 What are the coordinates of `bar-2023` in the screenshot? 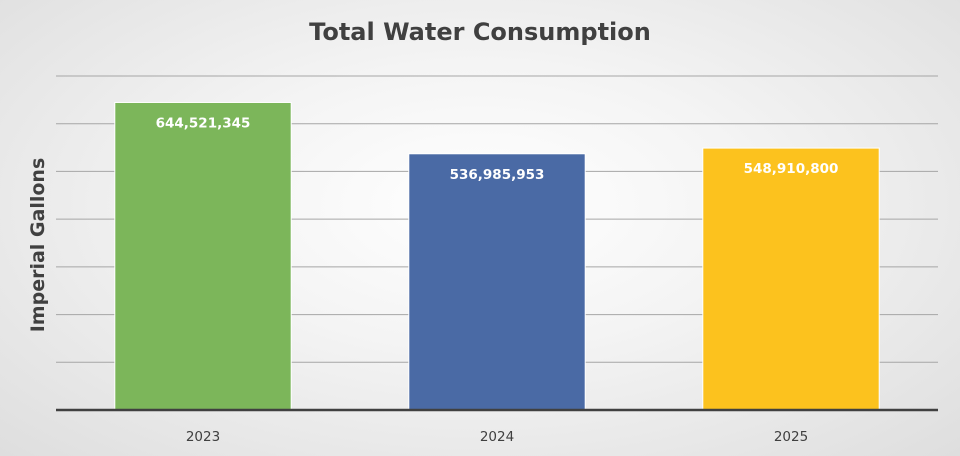 It's located at (203, 256).